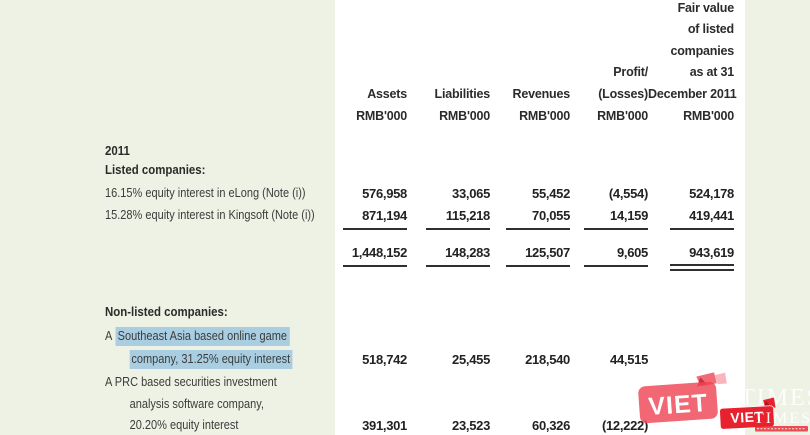 This screenshot has width=810, height=435. What do you see at coordinates (379, 252) in the screenshot?
I see `total-assets: 1,448,152` at bounding box center [379, 252].